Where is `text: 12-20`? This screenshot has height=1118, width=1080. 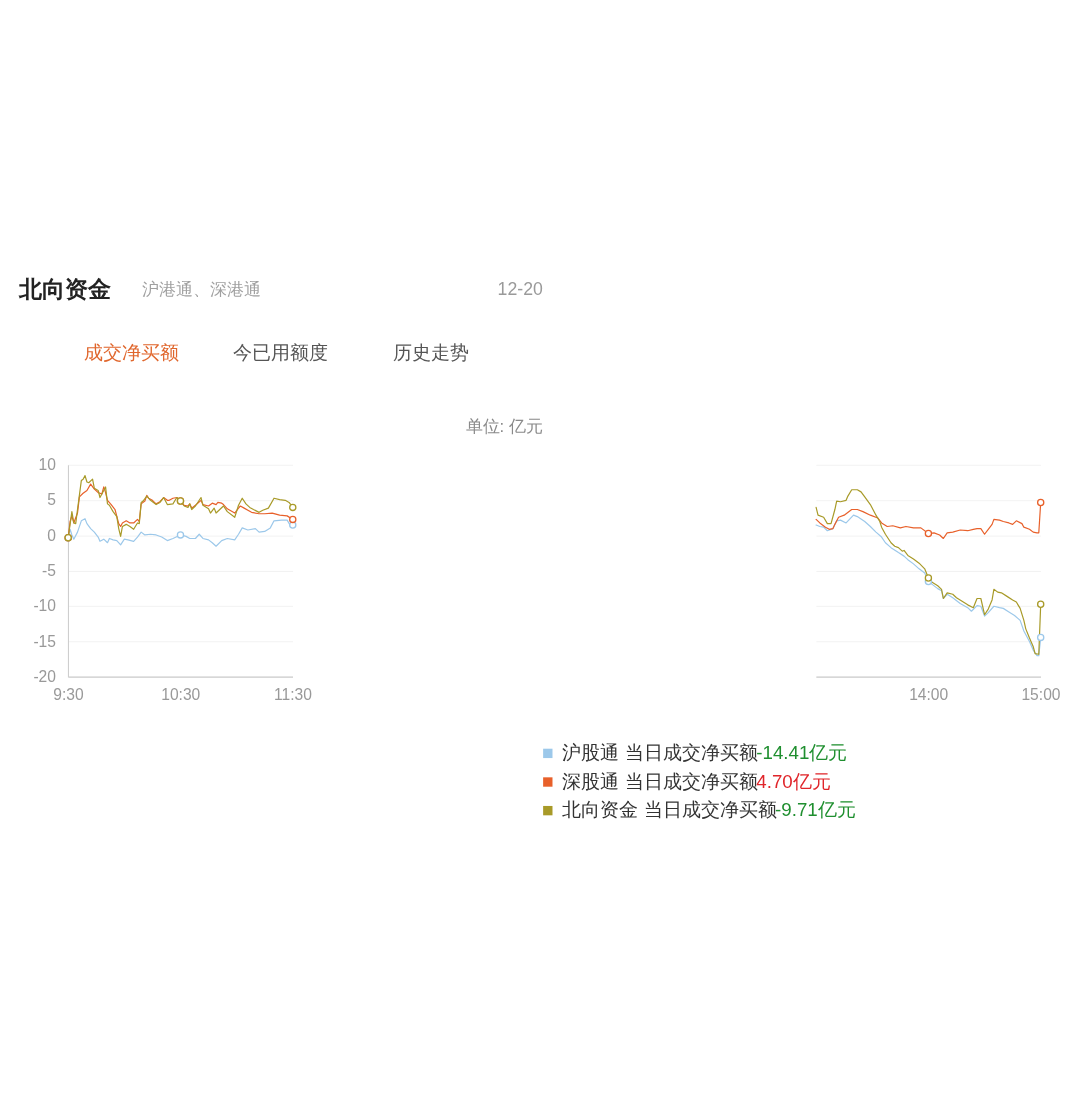
text: 12-20 is located at coordinates (520, 289).